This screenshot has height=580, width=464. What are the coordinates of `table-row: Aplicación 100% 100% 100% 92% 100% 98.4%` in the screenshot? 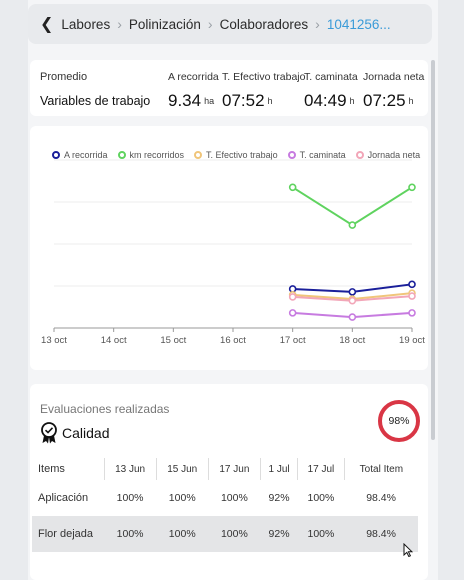 It's located at (225, 498).